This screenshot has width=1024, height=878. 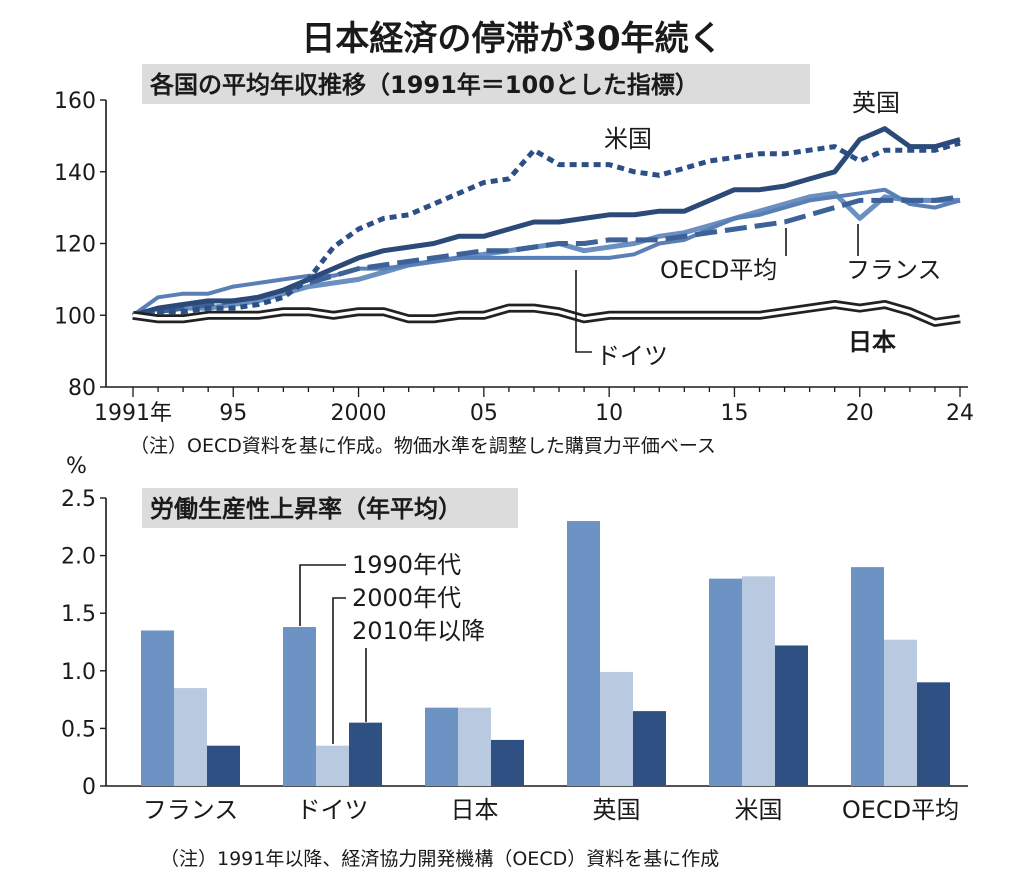 I want to click on bar-chart-y-ticks: 2.5 2.0 1.5 1.0 0.5 0, so click(x=83, y=643).